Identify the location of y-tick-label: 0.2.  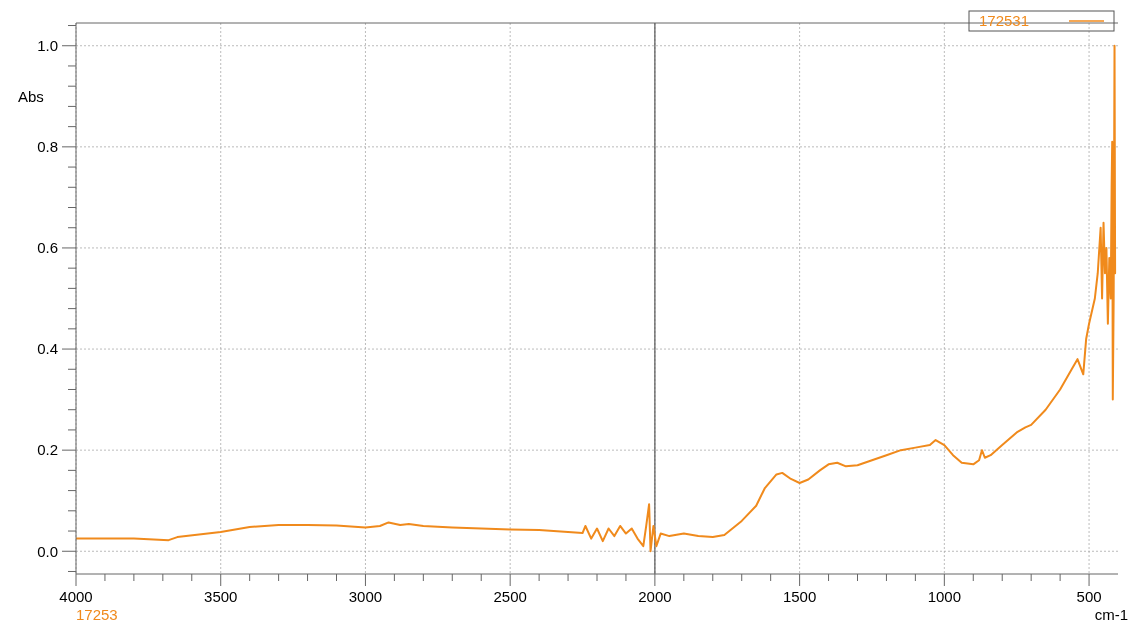
(47, 450).